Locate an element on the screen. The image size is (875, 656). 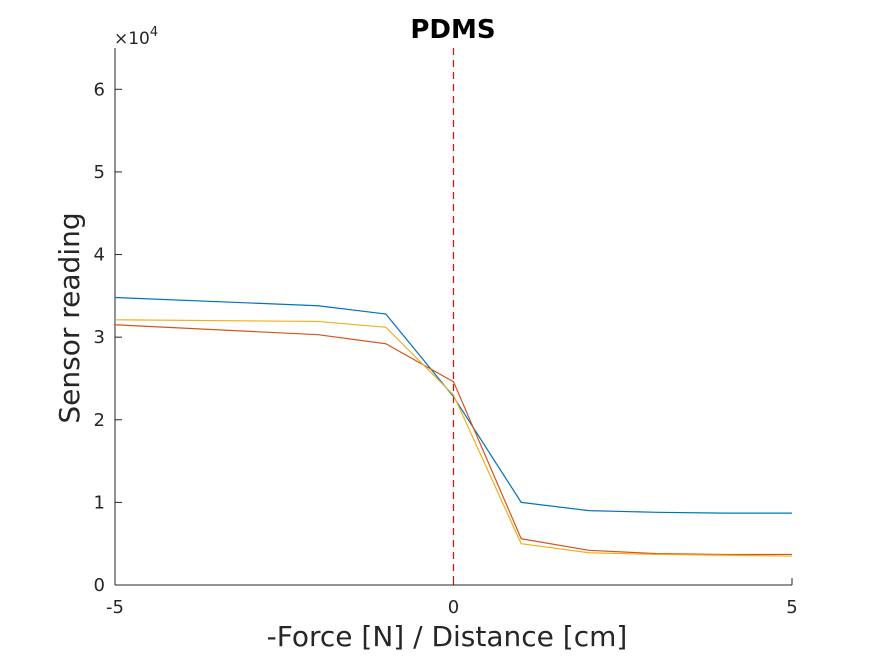
x-tick-label: -5 is located at coordinates (115, 607).